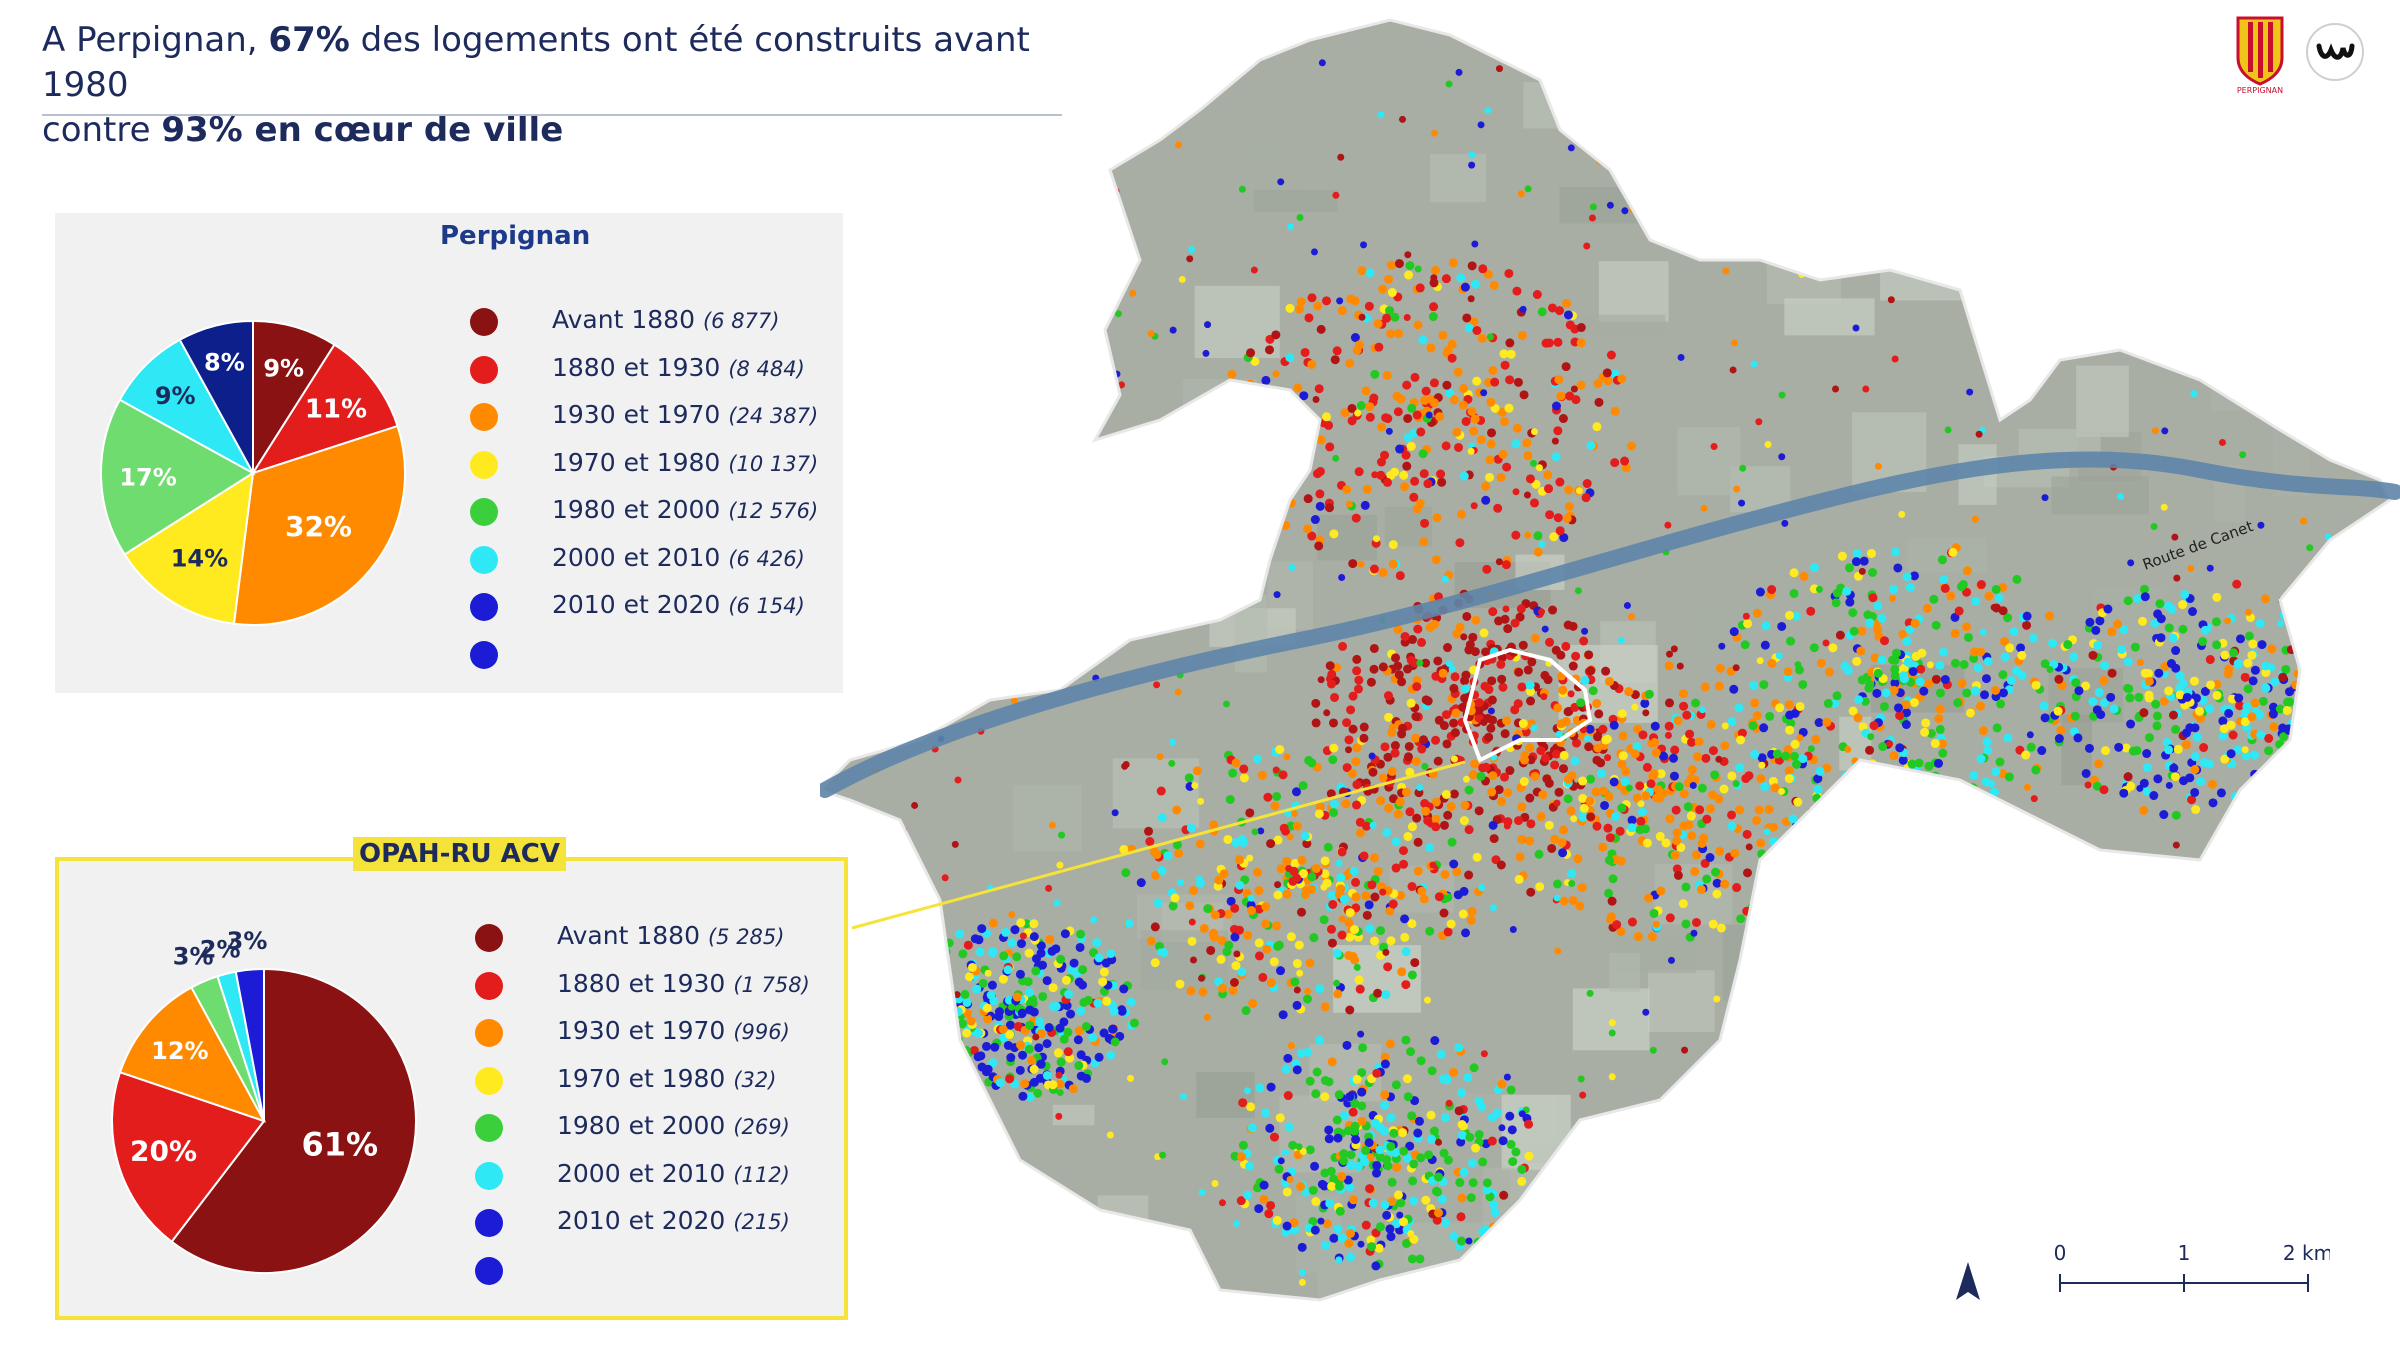 The image size is (2400, 1350). What do you see at coordinates (685, 509) in the screenshot?
I see `legend-label: 1980 et 2000 (12 576)` at bounding box center [685, 509].